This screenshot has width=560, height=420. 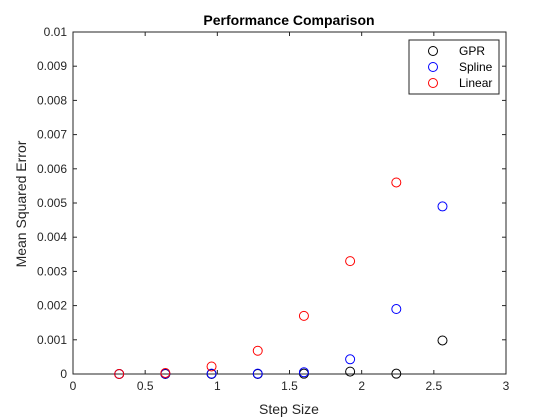 I want to click on legend-label: Linear, so click(x=475, y=83).